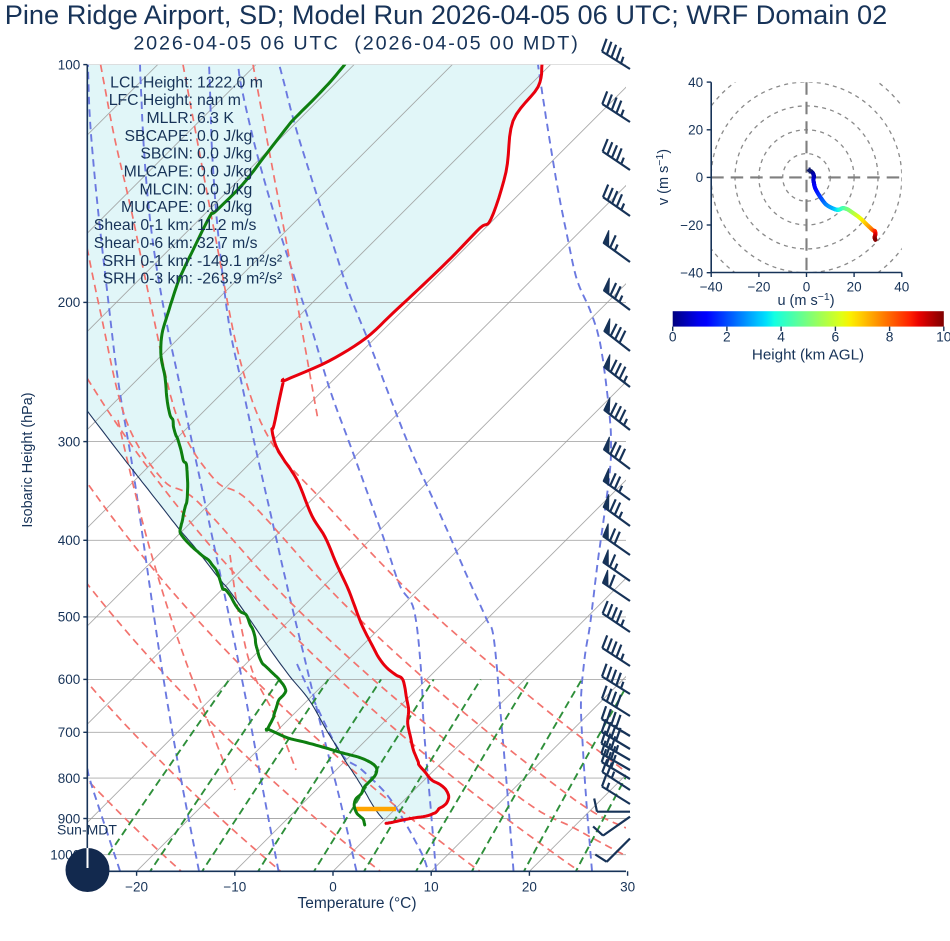  Describe the element at coordinates (627, 886) in the screenshot. I see `svg-text: 30` at that location.